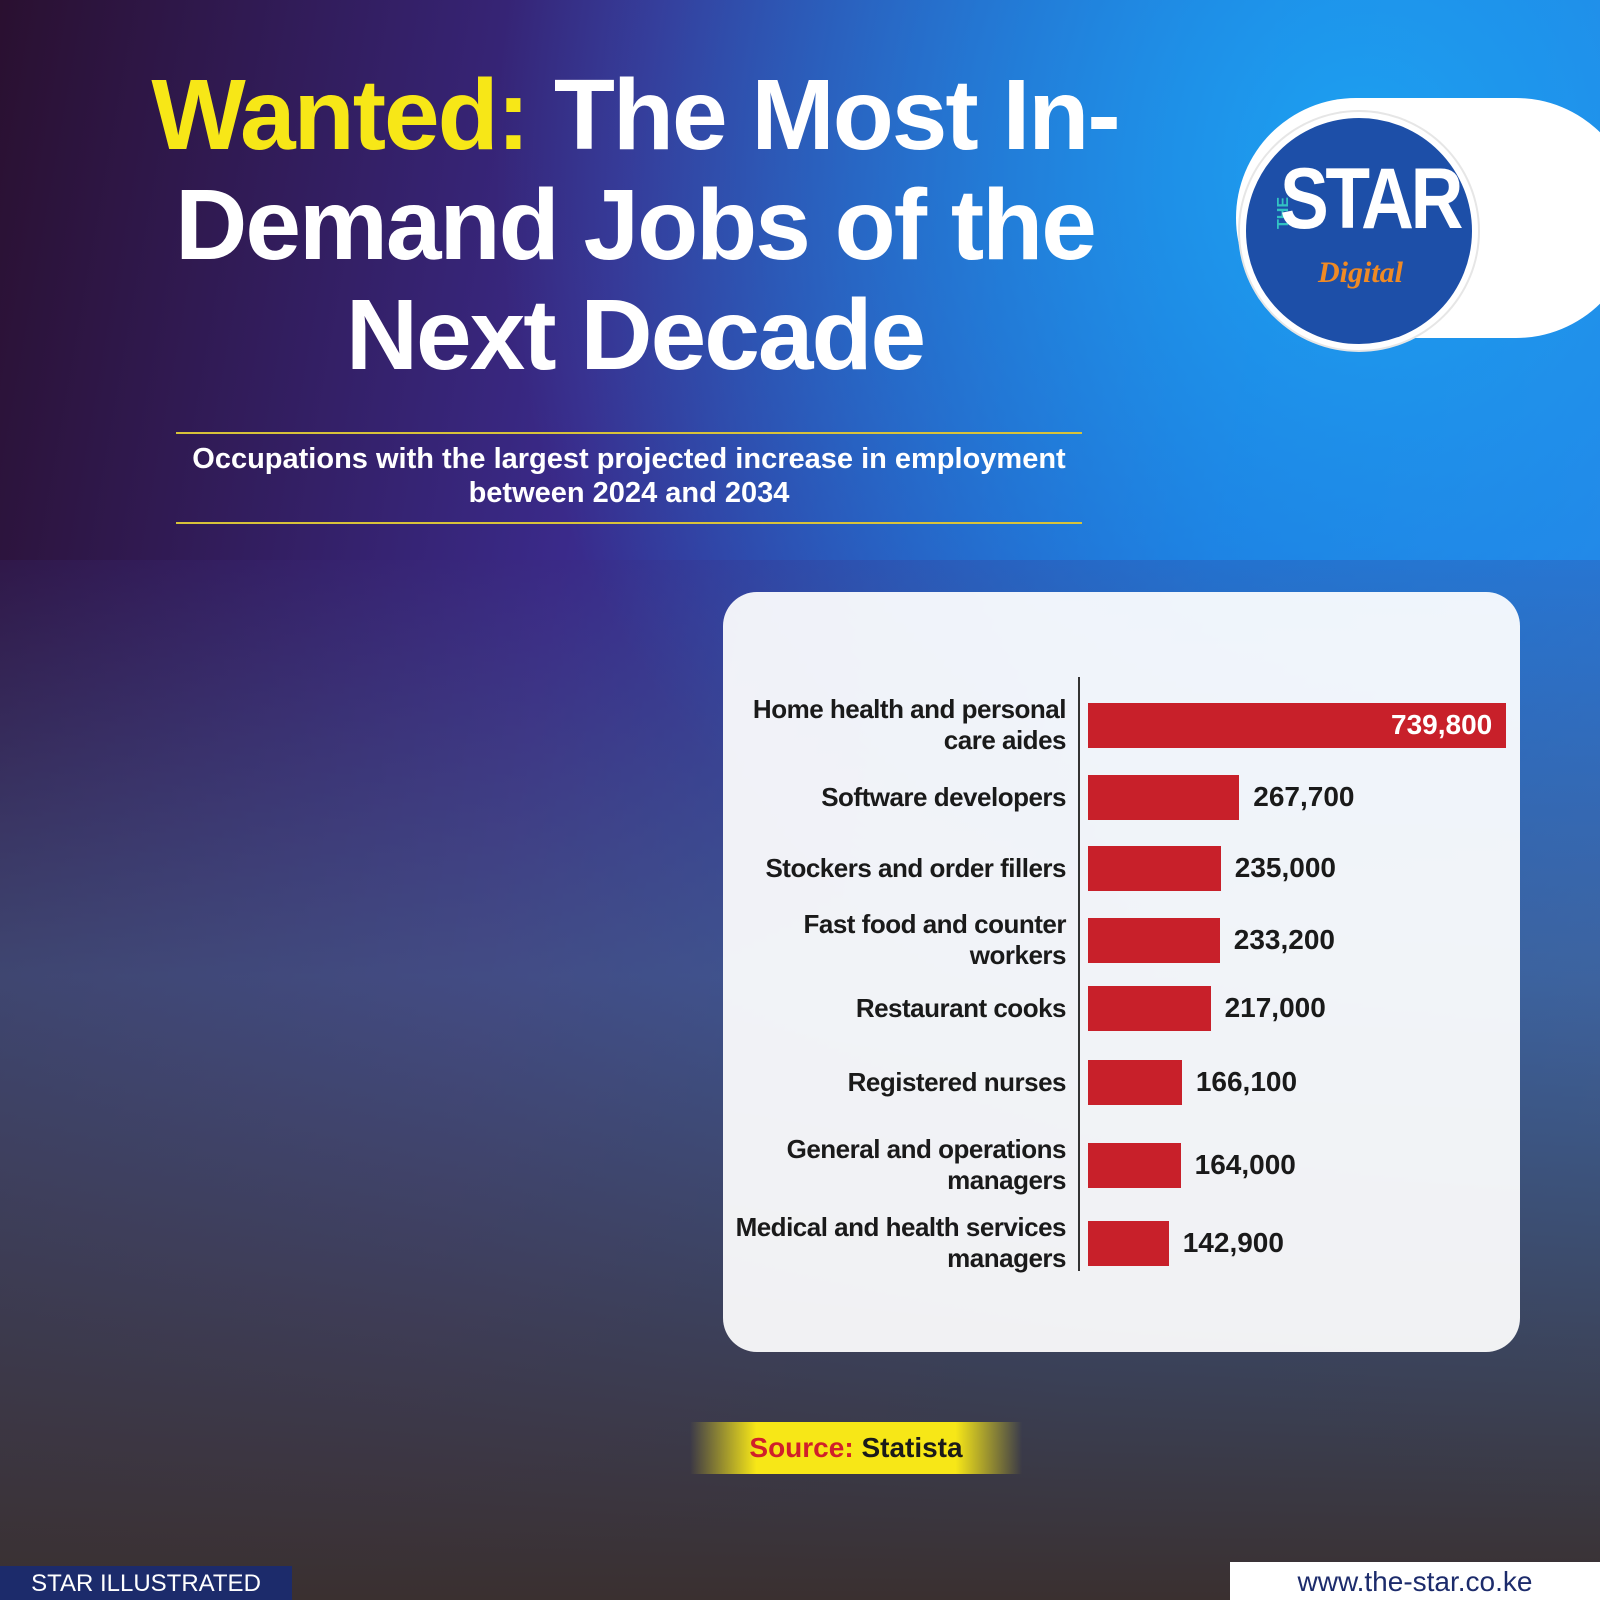 The height and width of the screenshot is (1602, 1600). I want to click on axis-line, so click(1079, 974).